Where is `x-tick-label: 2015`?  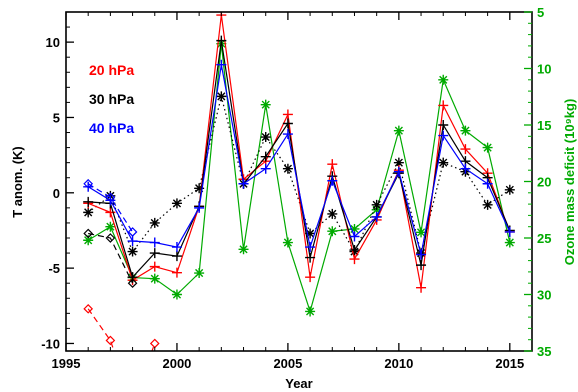
x-tick-label: 2015 is located at coordinates (509, 363).